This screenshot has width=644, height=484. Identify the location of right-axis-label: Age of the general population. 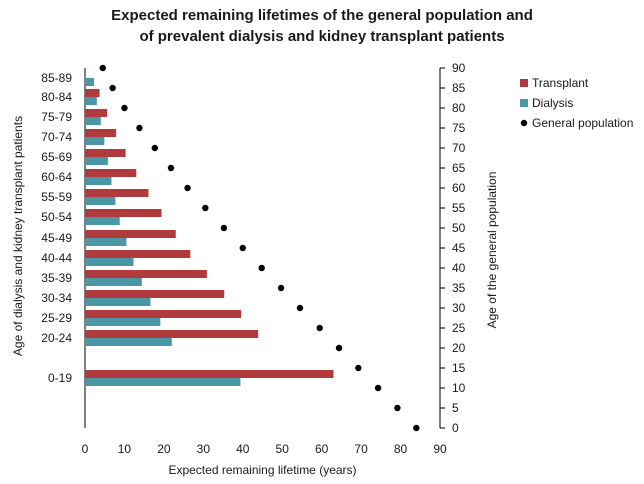
(492, 250).